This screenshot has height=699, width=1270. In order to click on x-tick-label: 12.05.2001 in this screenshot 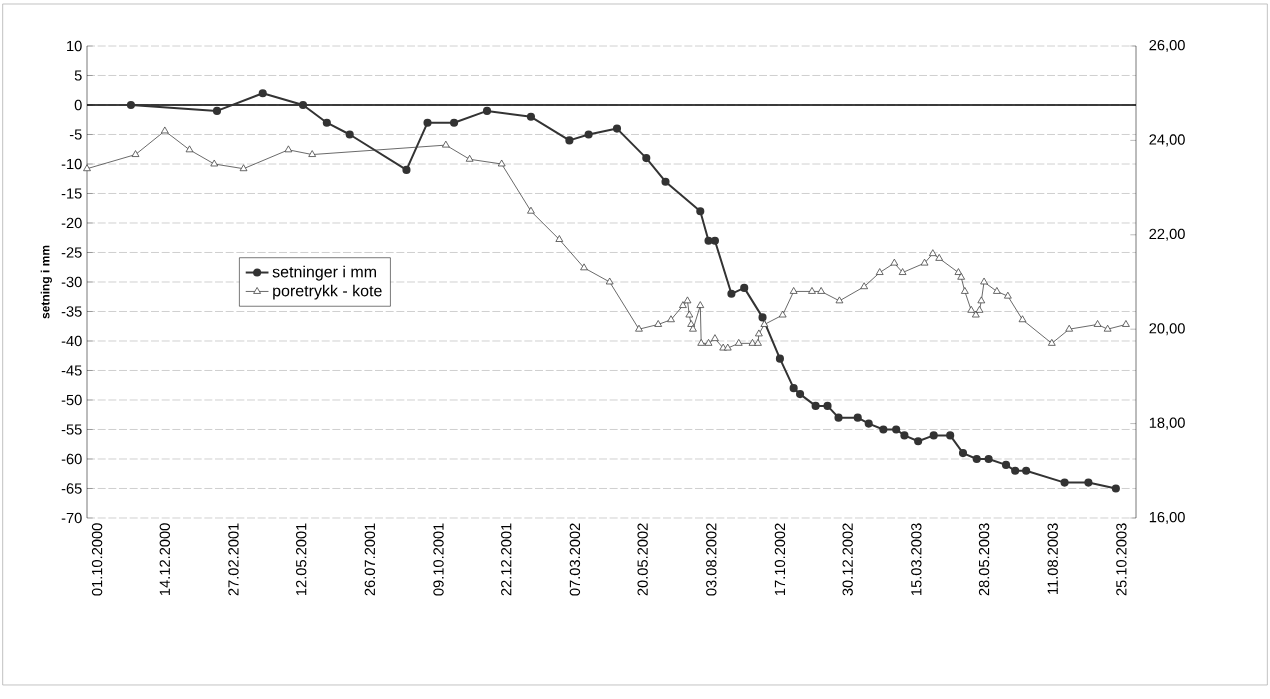, I will do `click(301, 559)`.